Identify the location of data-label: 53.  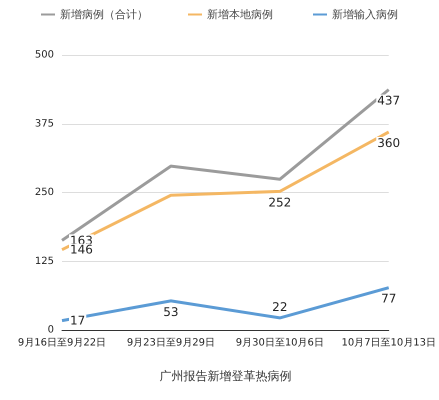
(171, 311).